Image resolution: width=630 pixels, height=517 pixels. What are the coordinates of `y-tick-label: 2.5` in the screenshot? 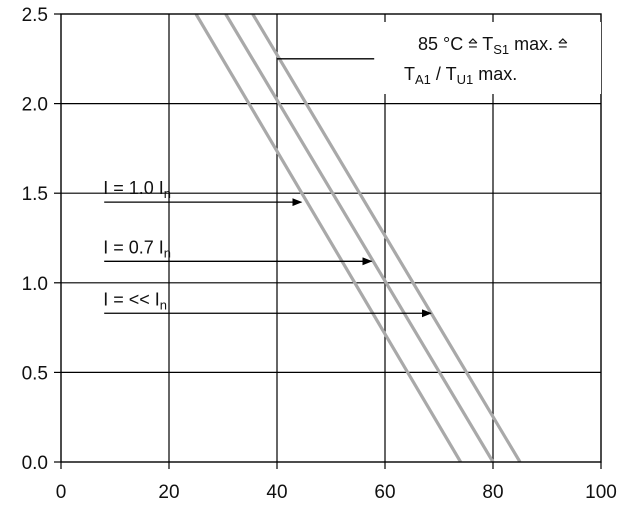 It's located at (35, 15).